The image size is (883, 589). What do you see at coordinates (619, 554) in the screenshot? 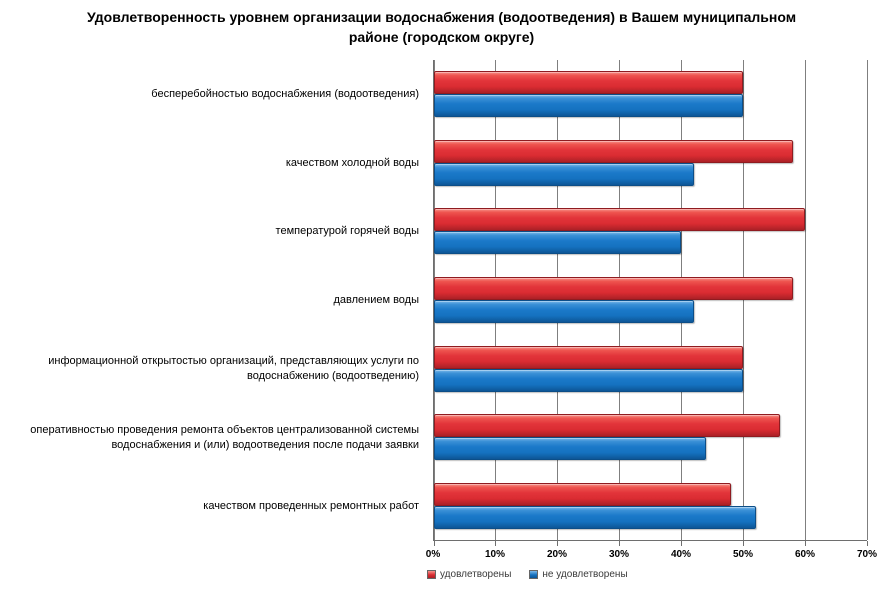
I see `x-tick-label: 30%` at bounding box center [619, 554].